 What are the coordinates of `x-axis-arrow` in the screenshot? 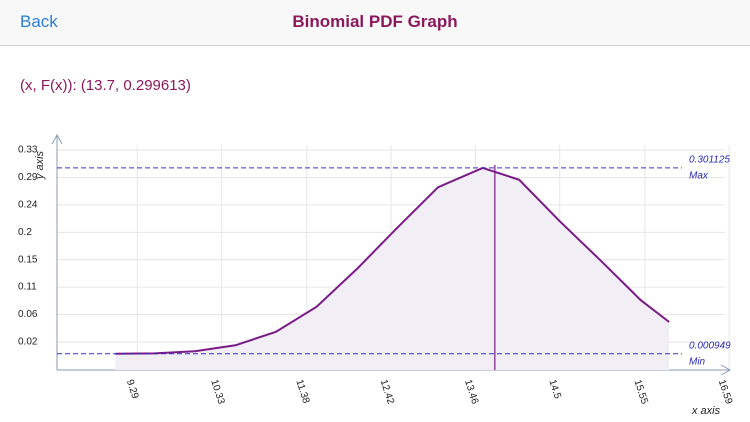 It's located at (726, 370).